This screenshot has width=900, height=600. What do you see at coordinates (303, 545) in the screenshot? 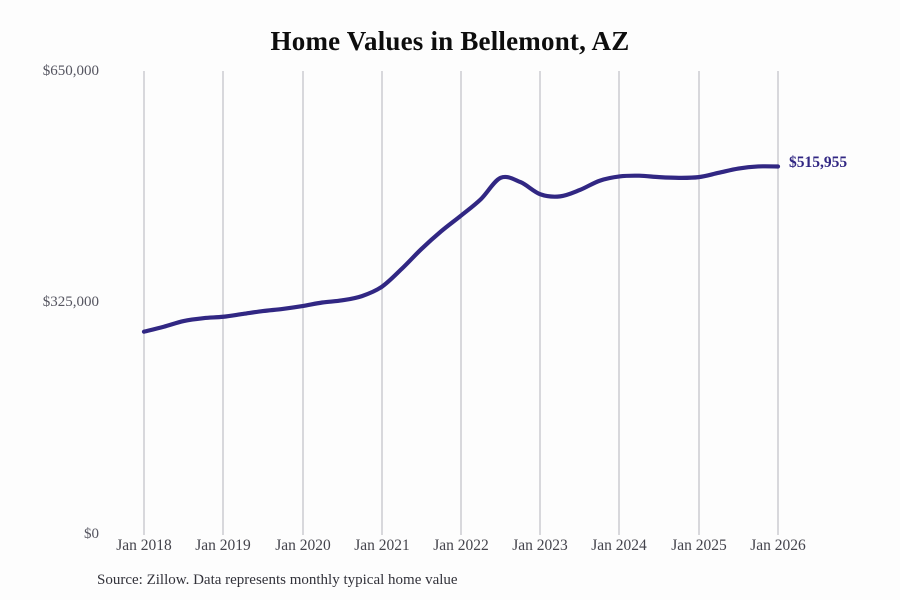
I see `xtick-label-jan-2020: Jan 2020` at bounding box center [303, 545].